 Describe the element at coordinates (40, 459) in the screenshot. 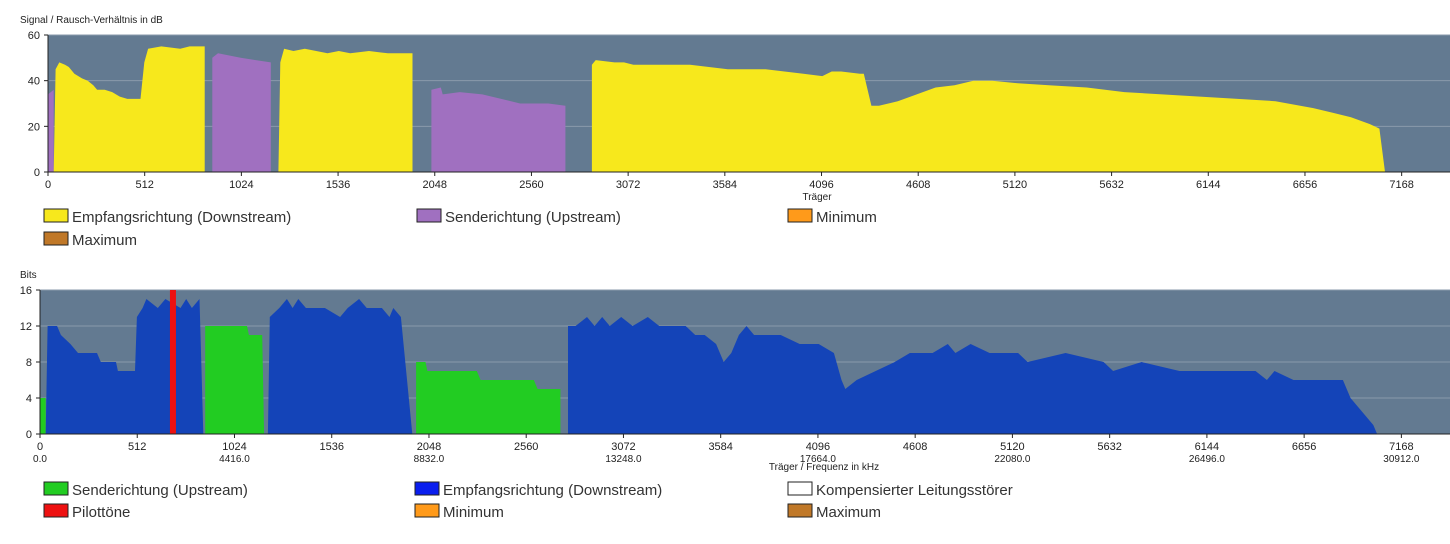

I see `x-frequency-tick-label: 0.0` at that location.